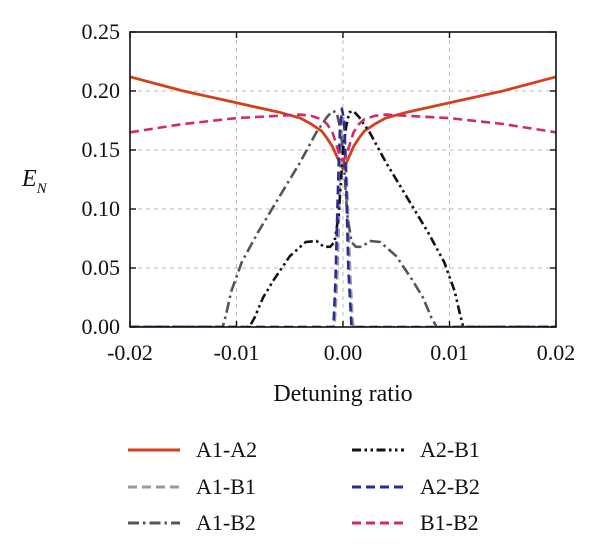 The height and width of the screenshot is (554, 600). I want to click on y-tick-label: 0.25, so click(101, 31).